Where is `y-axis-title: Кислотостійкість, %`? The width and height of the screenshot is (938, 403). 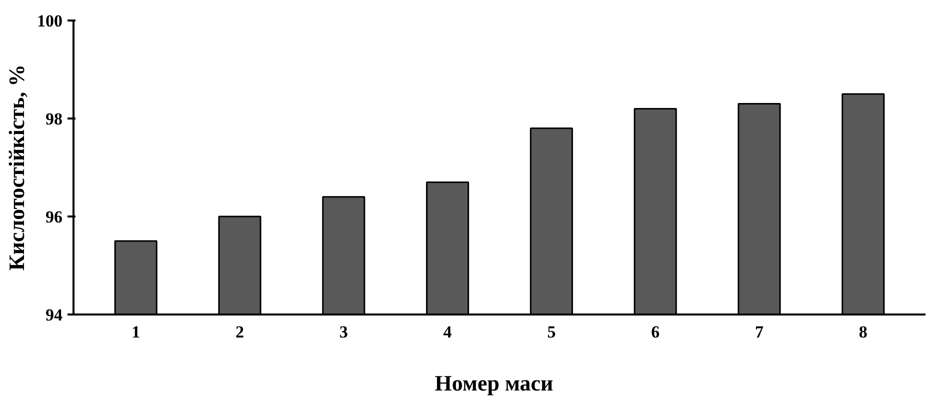 y-axis-title: Кислотостійкість, % is located at coordinates (16, 167).